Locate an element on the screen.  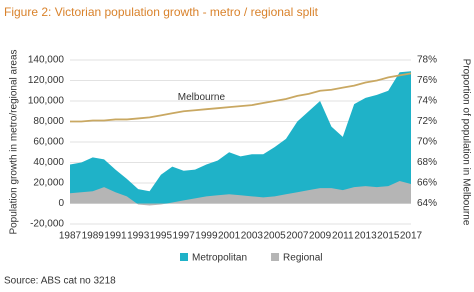
y-tick-label: 40,000 is located at coordinates (48, 162).